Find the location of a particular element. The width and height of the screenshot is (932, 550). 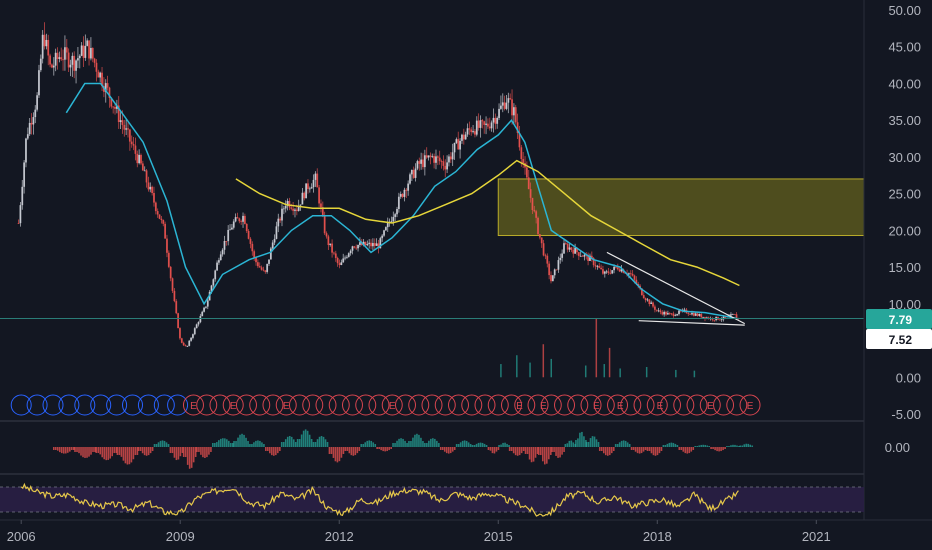

price-tick-label: 25.00 is located at coordinates (904, 194).